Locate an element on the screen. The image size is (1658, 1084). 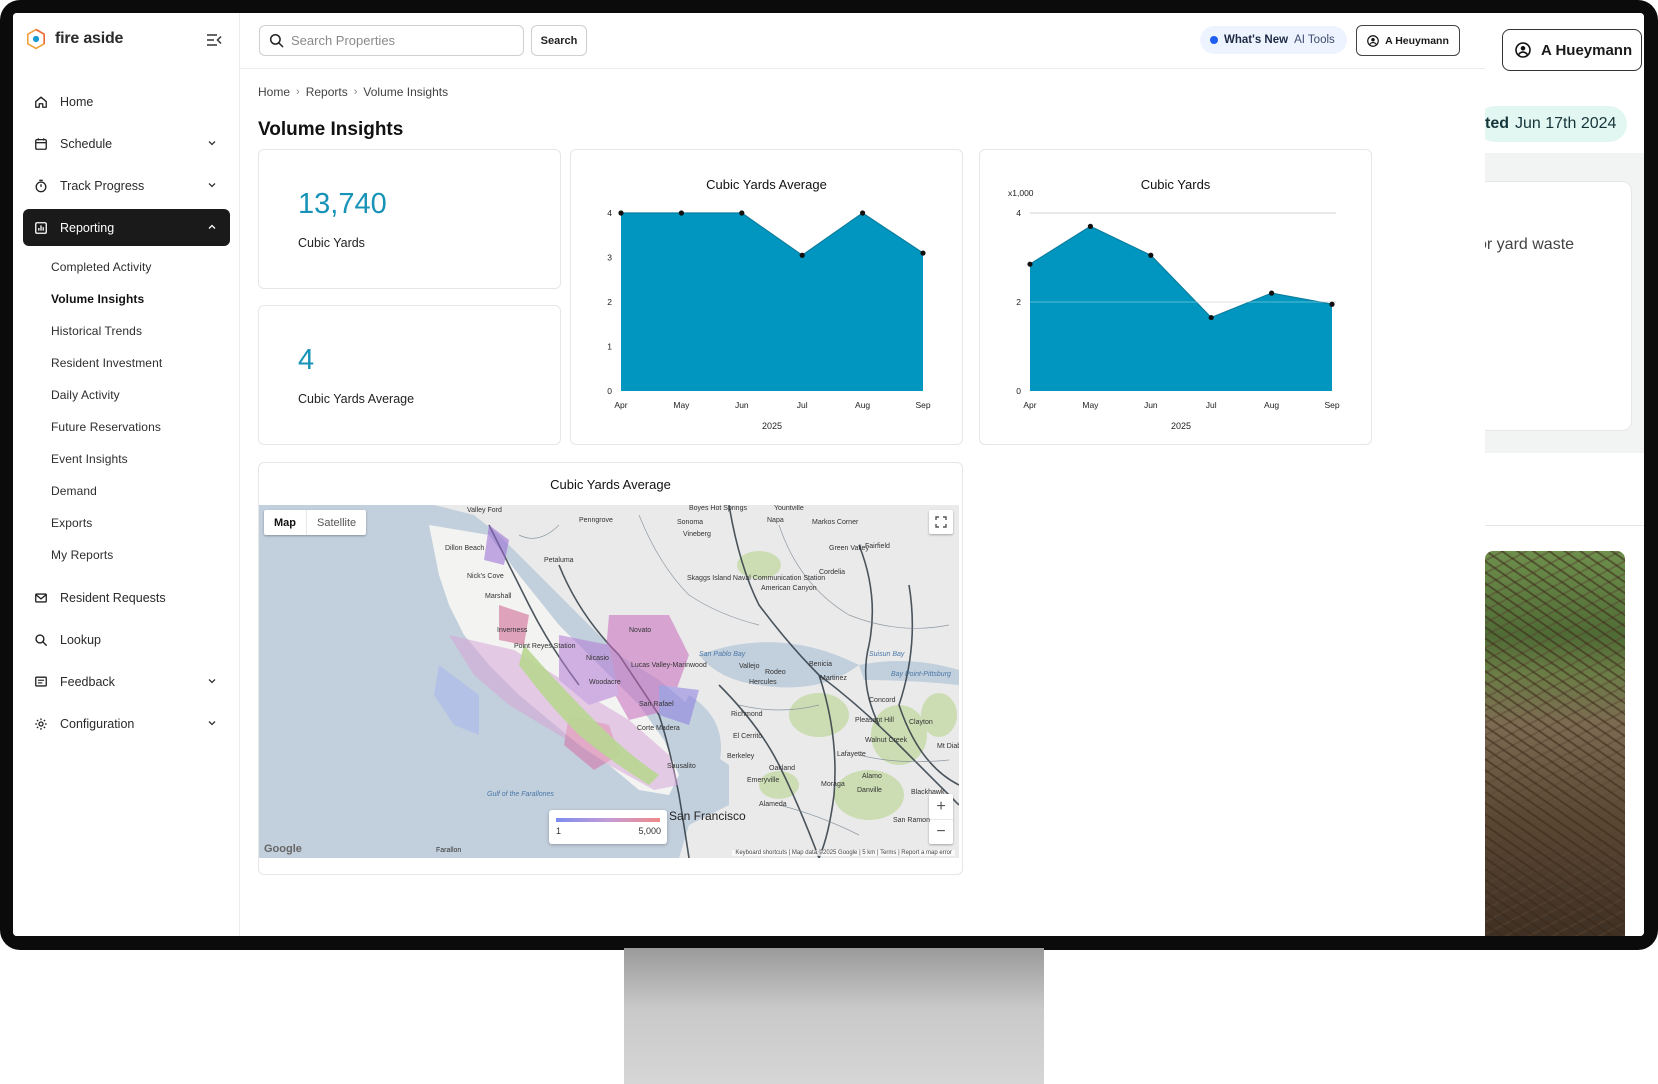
map-place-label: San Pablo Bay is located at coordinates (722, 654).